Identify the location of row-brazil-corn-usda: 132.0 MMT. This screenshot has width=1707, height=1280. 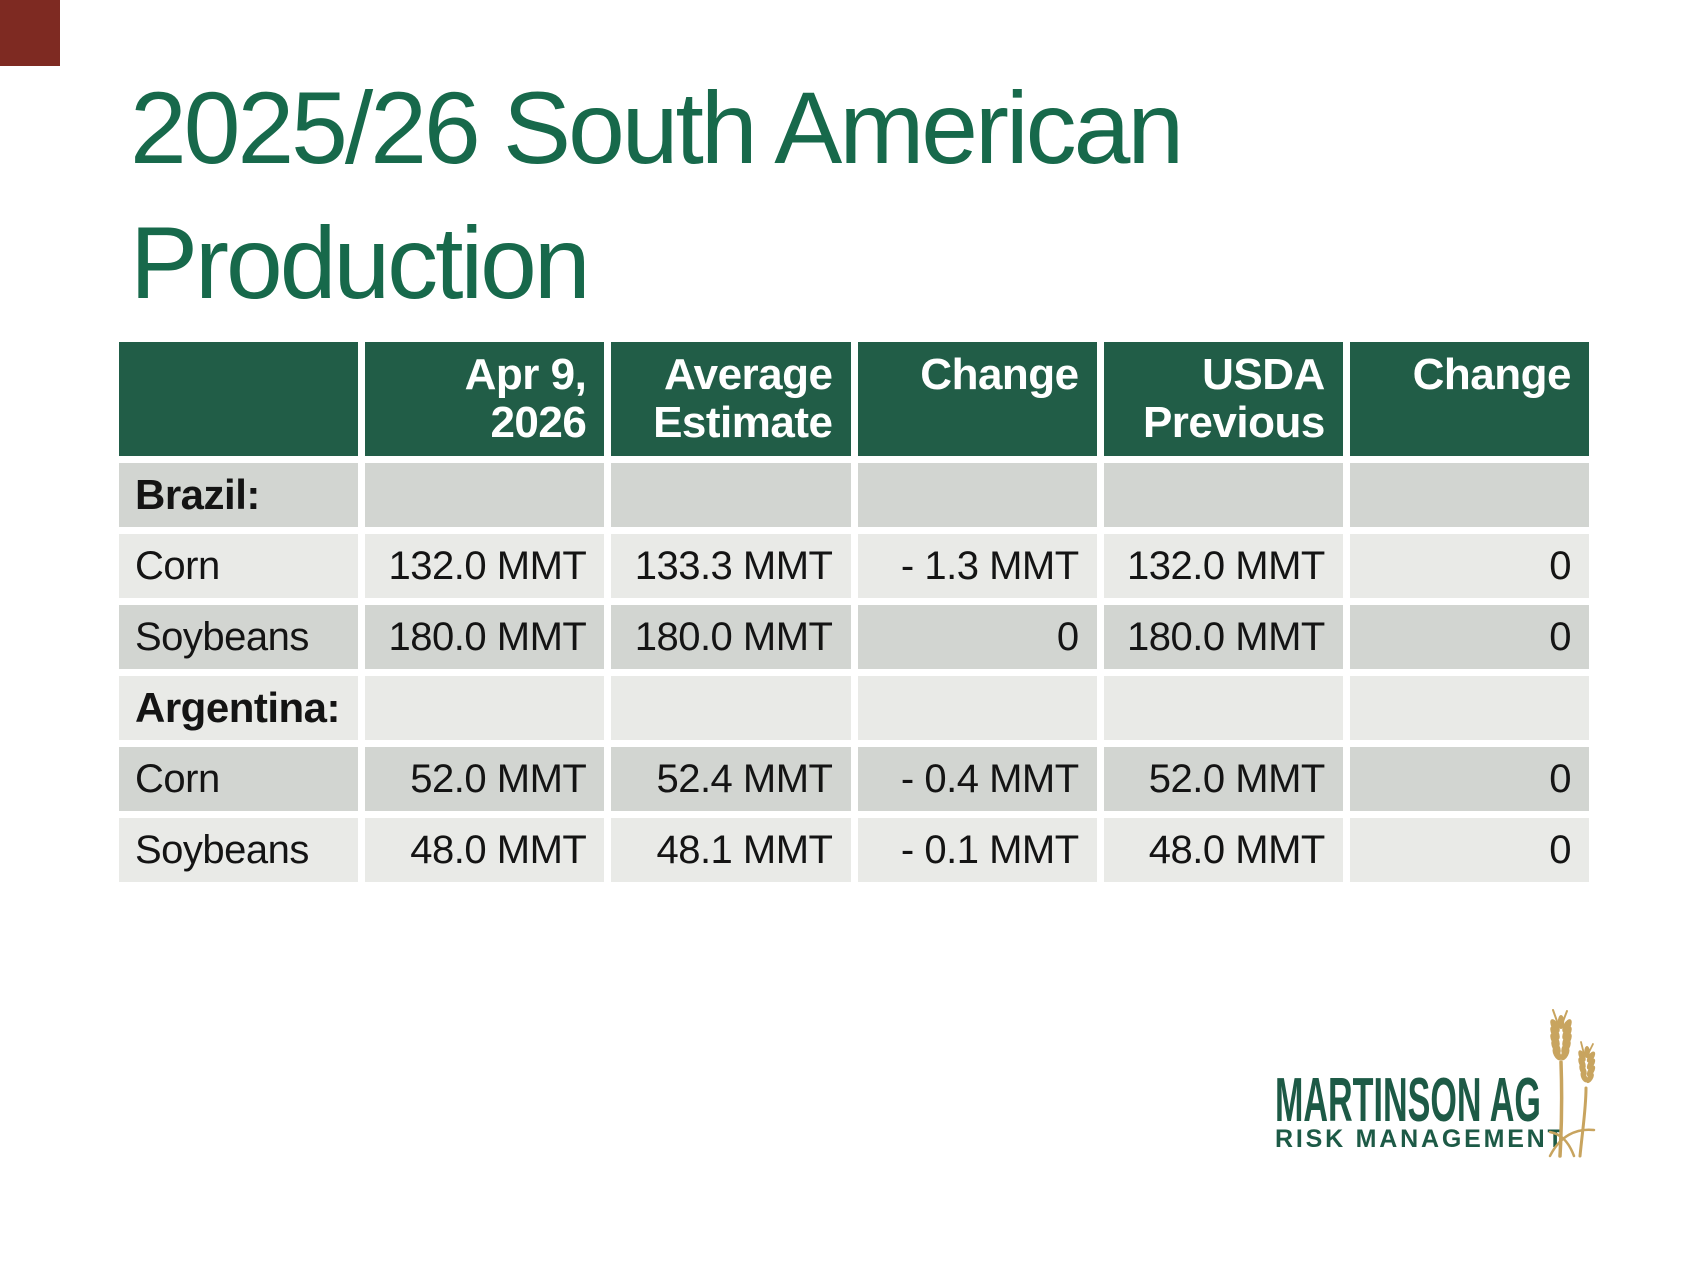
(1223, 566).